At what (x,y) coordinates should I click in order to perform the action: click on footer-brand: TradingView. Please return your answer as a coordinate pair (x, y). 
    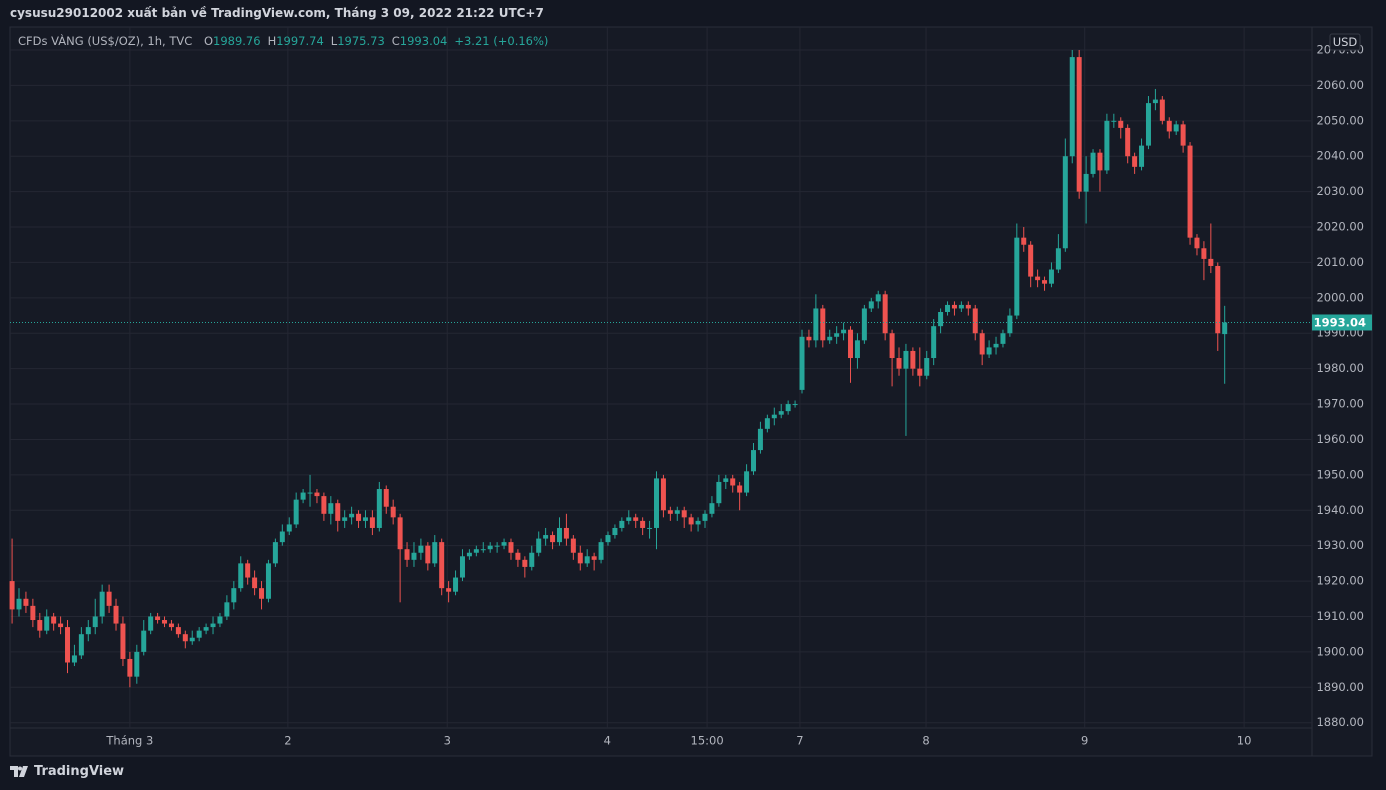
    Looking at the image, I should click on (79, 771).